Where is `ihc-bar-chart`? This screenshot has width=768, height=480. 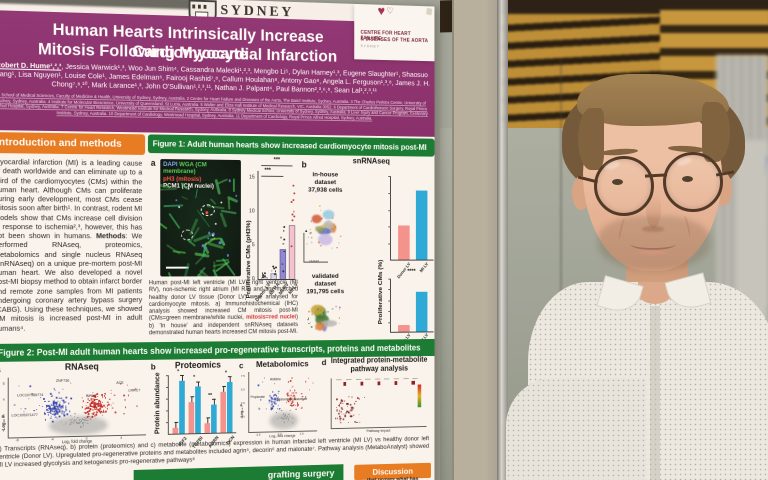
ihc-bar-chart is located at coordinates (276, 225).